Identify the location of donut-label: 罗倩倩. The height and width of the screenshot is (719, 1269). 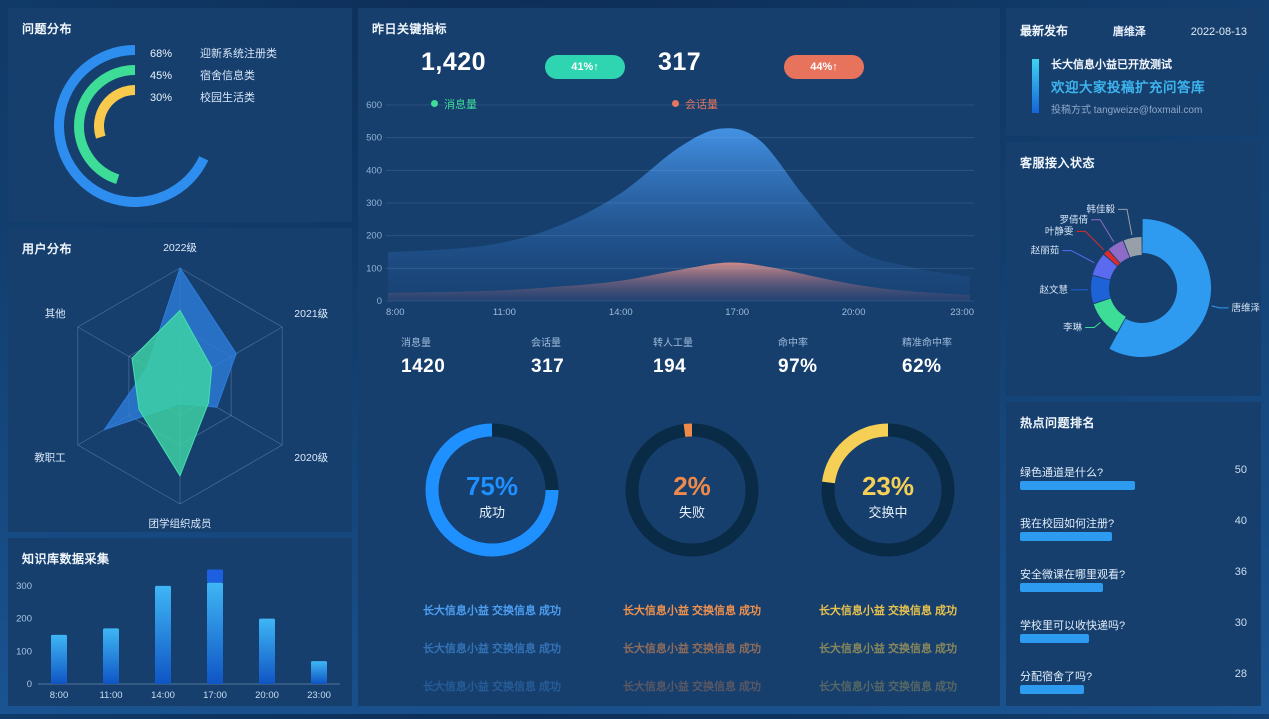
(1074, 220).